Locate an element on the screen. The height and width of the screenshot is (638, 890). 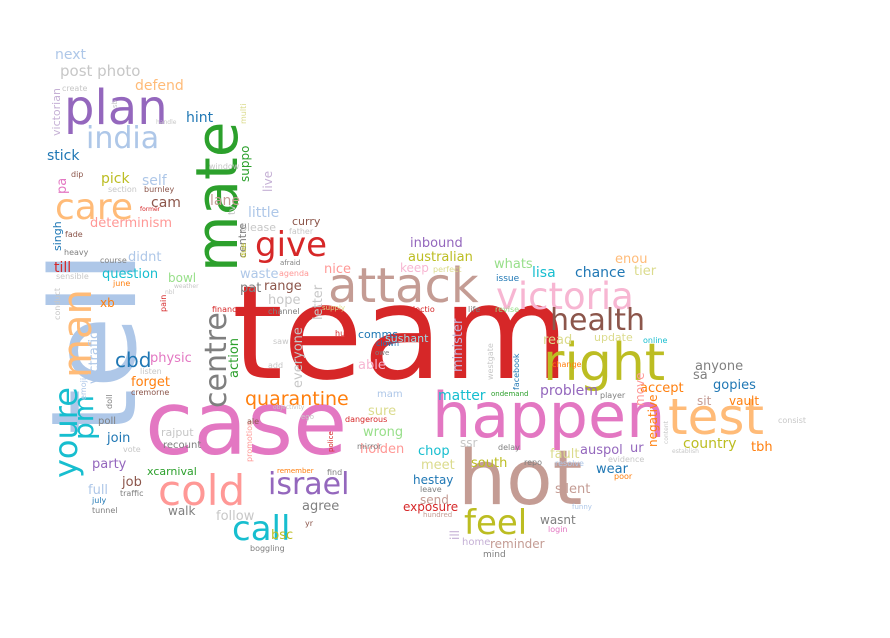
word-victoria: victoria is located at coordinates (565, 296).